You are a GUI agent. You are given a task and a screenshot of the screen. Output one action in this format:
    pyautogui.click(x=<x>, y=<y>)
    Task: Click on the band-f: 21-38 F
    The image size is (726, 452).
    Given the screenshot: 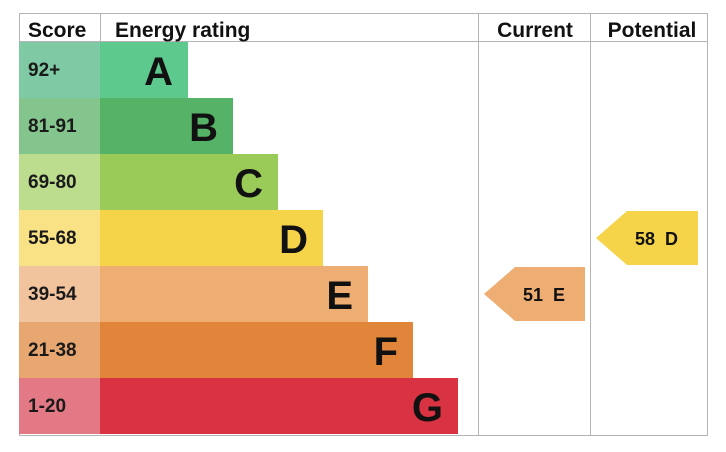 What is the action you would take?
    pyautogui.click(x=216, y=350)
    